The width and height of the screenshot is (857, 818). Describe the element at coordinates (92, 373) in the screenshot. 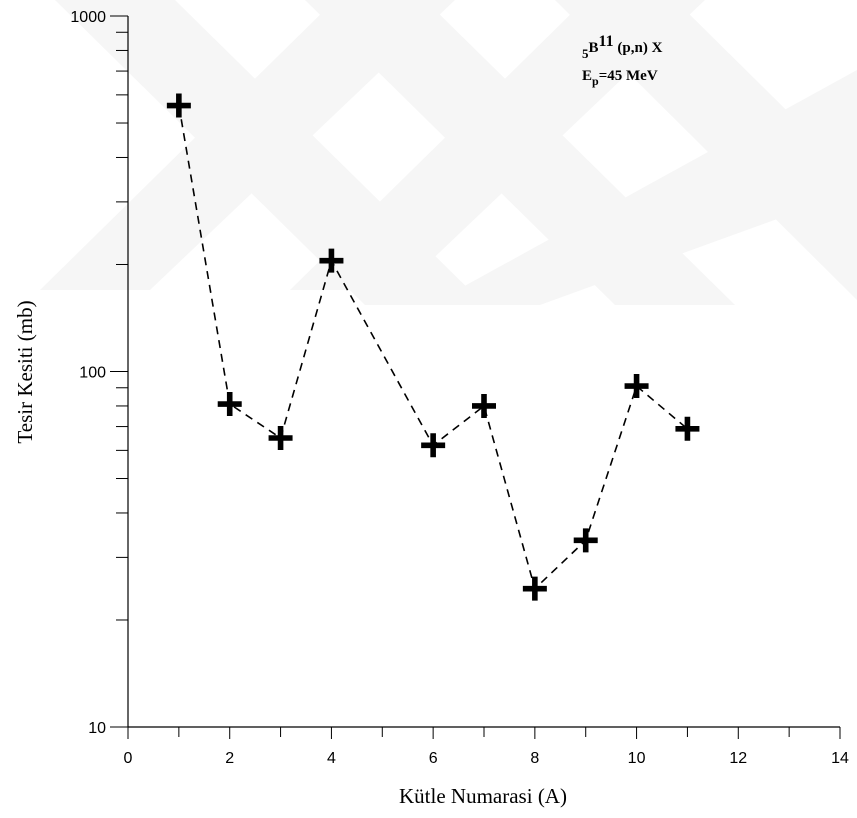

I see `y-tick-label: 100` at that location.